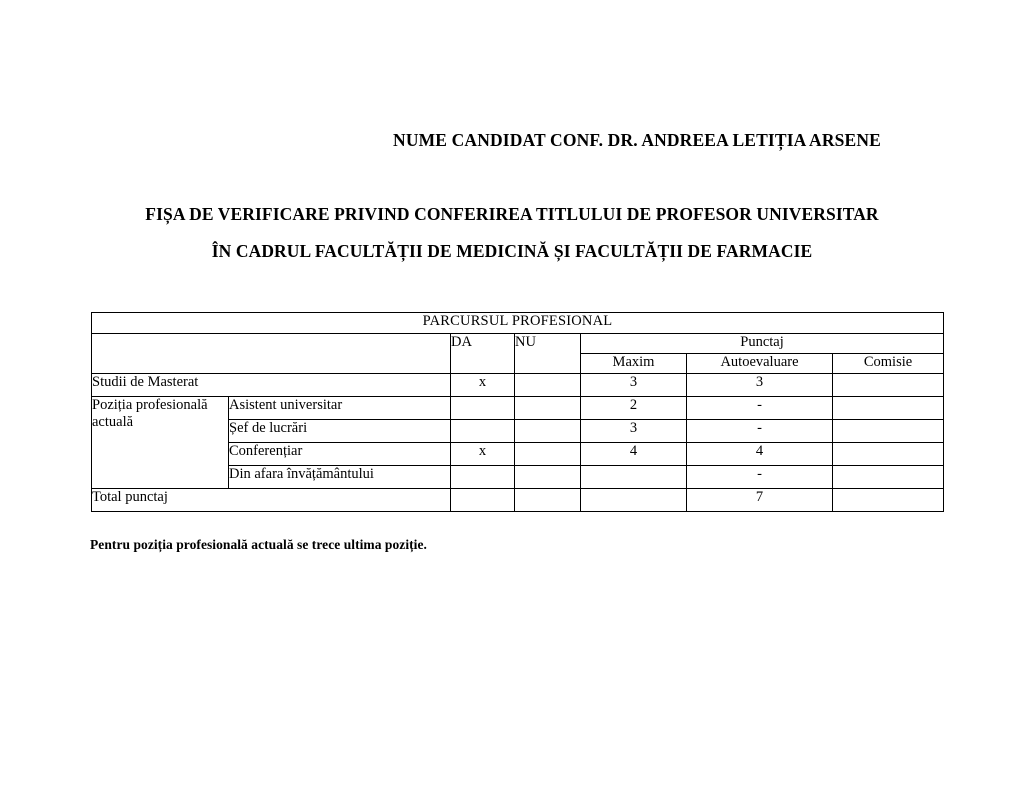 The width and height of the screenshot is (1024, 791). I want to click on total-autoevaluare: 7, so click(759, 500).